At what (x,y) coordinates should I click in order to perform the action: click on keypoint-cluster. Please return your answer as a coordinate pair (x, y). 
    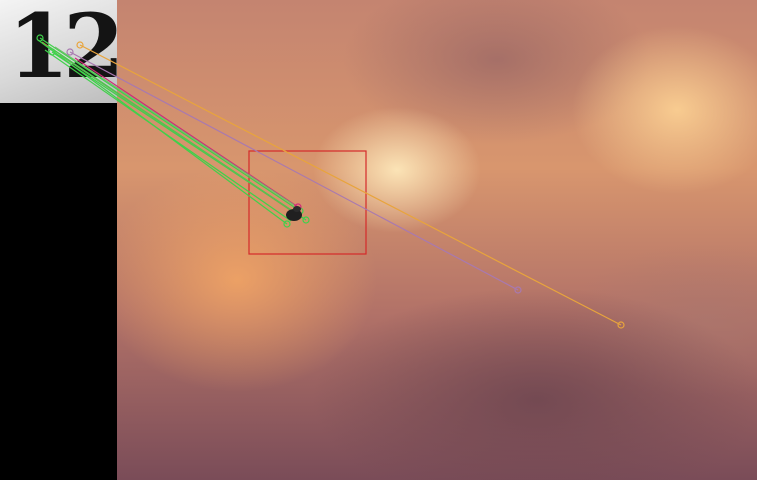
    Looking at the image, I should click on (294, 213).